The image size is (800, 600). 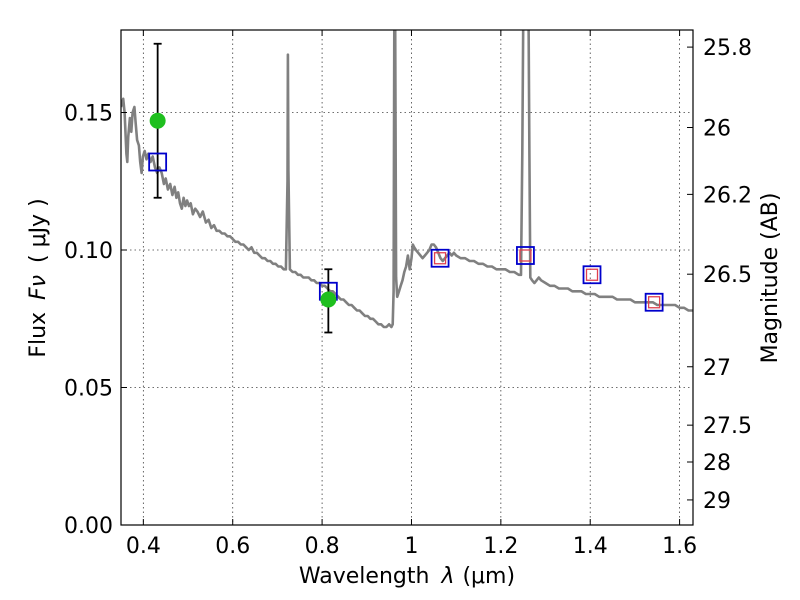 I want to click on mag-tick-label: 26, so click(x=717, y=129).